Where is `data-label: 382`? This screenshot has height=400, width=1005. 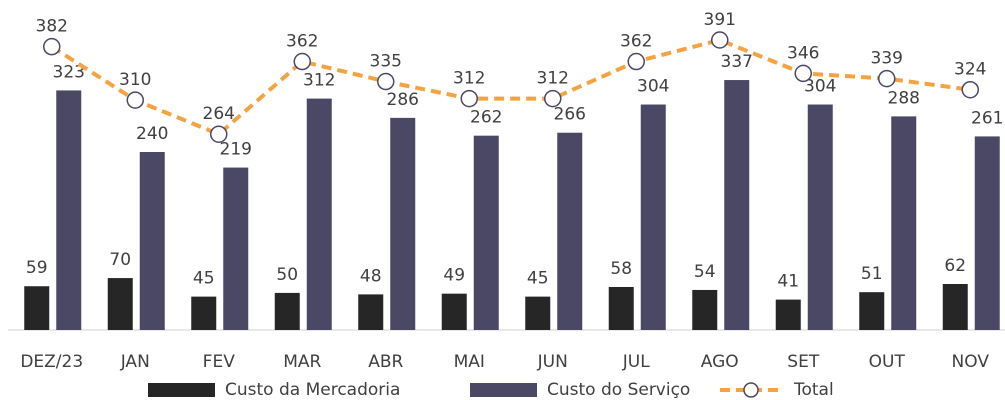 data-label: 382 is located at coordinates (52, 27).